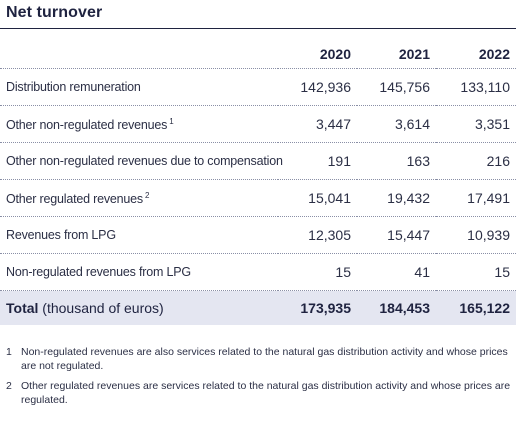 The width and height of the screenshot is (516, 425). What do you see at coordinates (317, 198) in the screenshot?
I see `value-cell: 15,041` at bounding box center [317, 198].